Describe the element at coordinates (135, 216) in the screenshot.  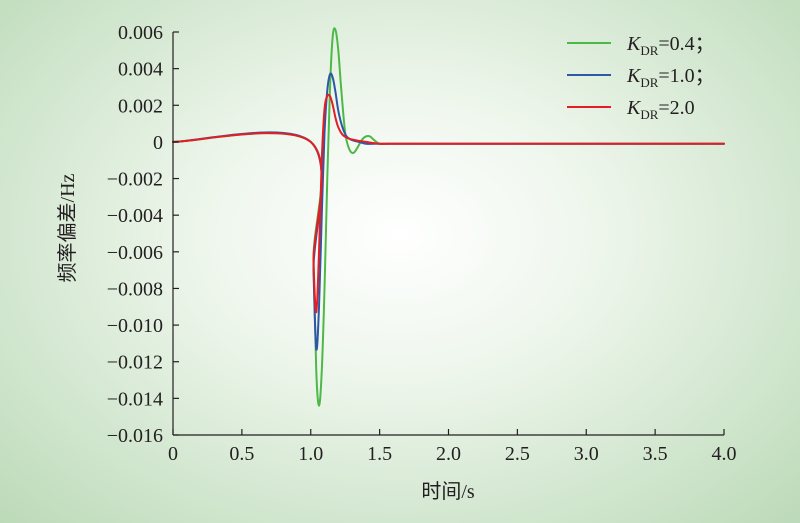
I see `y-tick-label: −0.004` at that location.